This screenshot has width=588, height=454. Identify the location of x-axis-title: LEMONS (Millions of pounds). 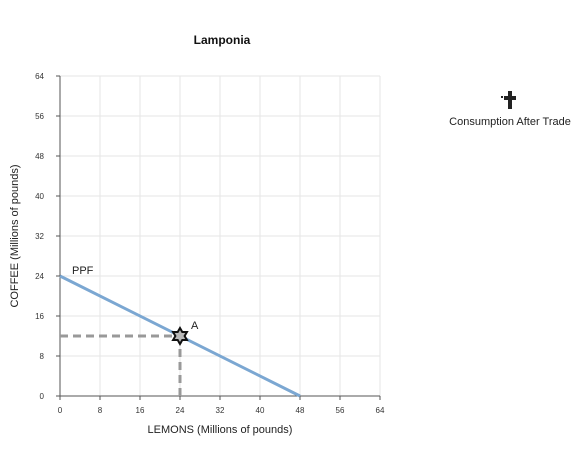
(220, 430).